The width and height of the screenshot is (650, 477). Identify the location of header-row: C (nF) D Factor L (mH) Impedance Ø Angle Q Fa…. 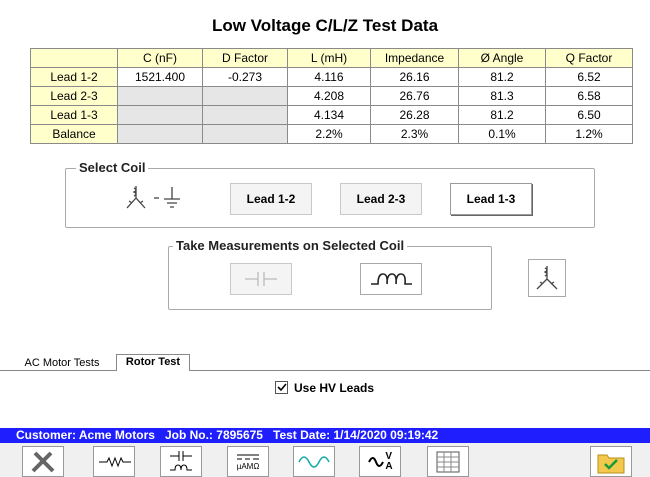
(331, 58).